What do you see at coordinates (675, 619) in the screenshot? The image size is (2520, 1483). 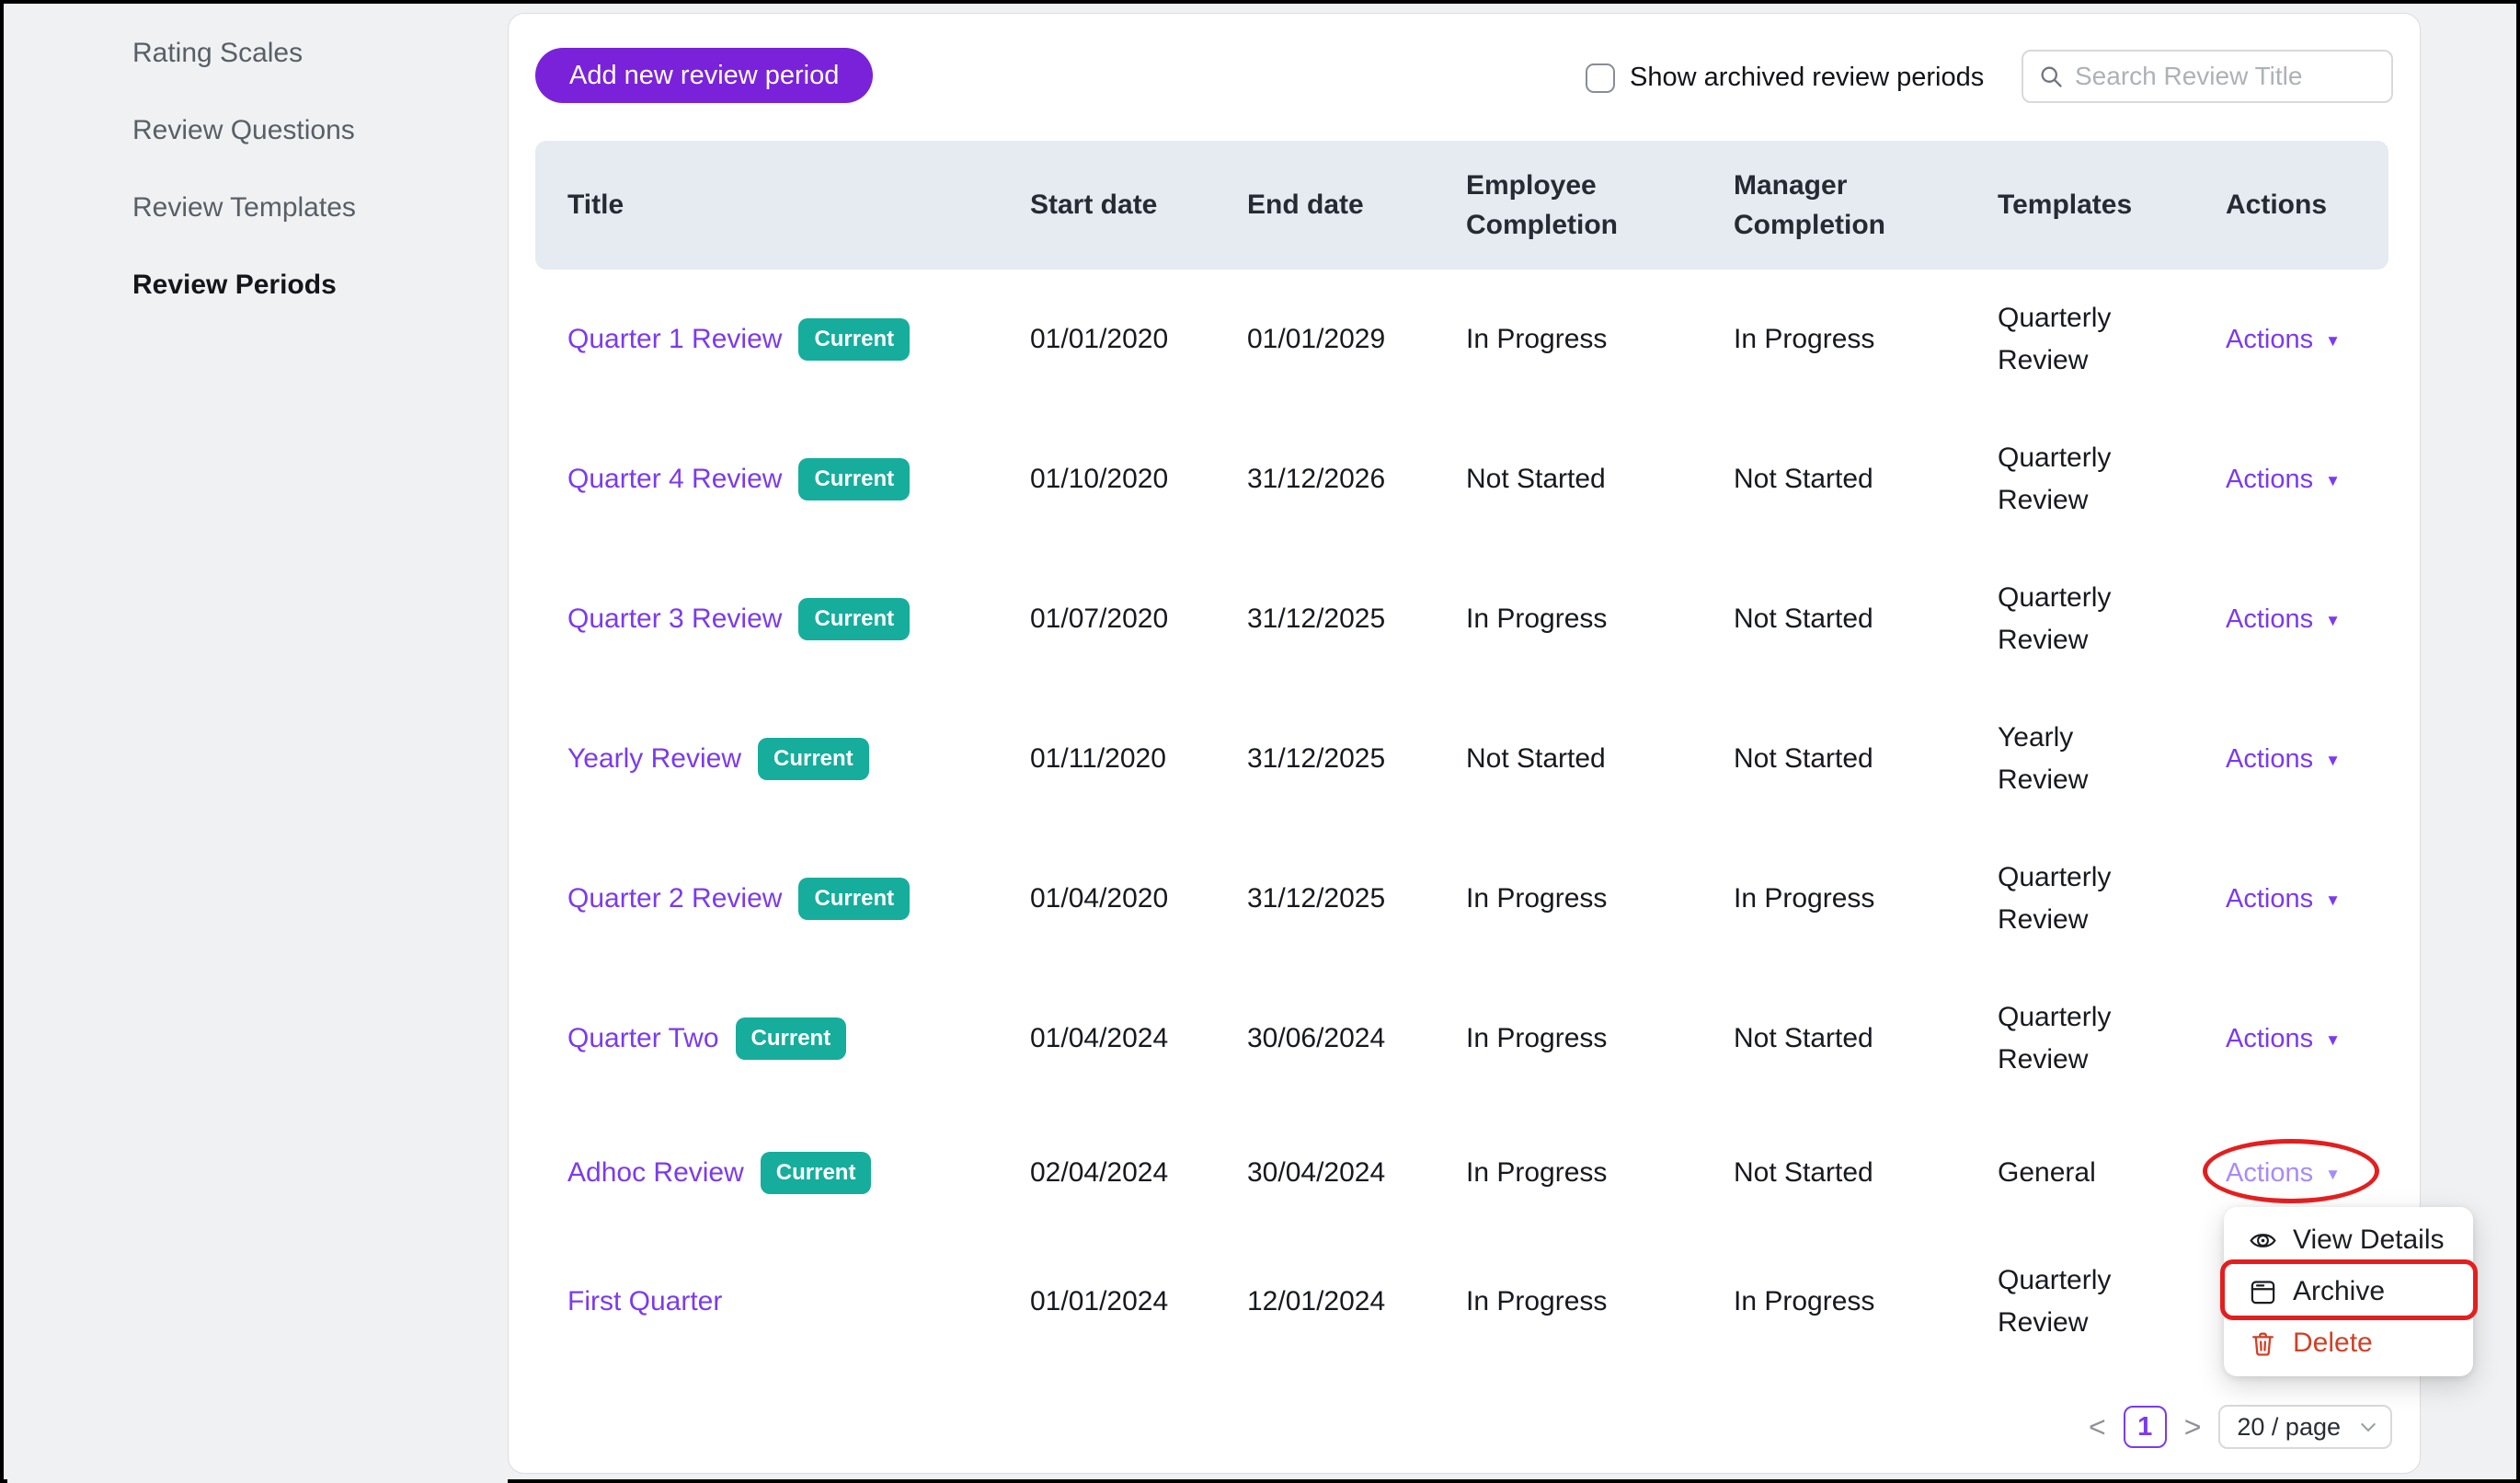 I see `review-period-link: Quarter 3 Review` at bounding box center [675, 619].